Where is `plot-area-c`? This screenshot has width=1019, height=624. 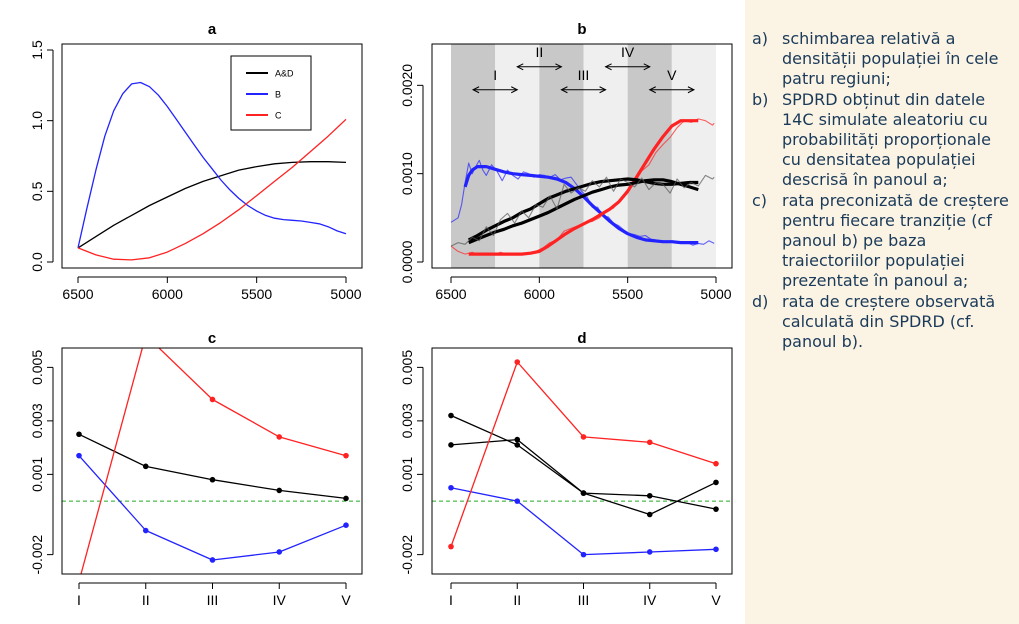 plot-area-c is located at coordinates (212, 461).